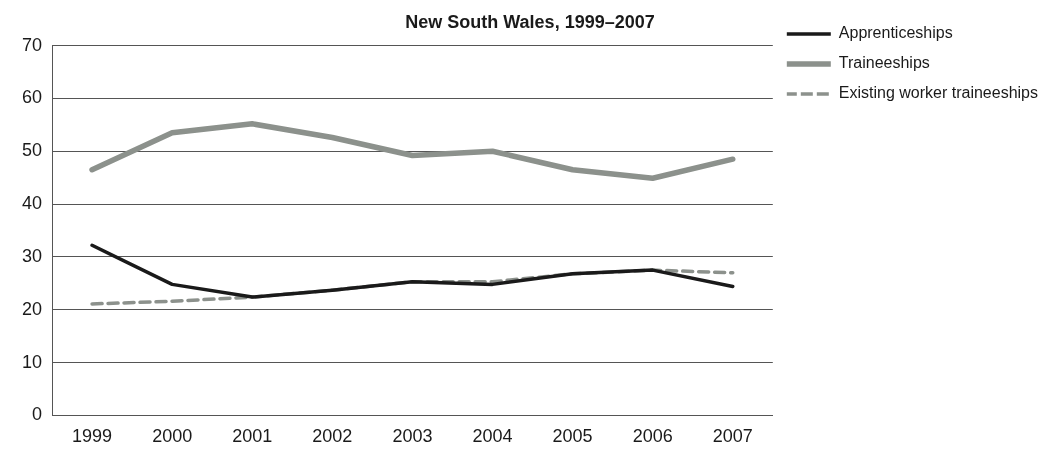  Describe the element at coordinates (32, 255) in the screenshot. I see `y-tick-label: 30` at that location.